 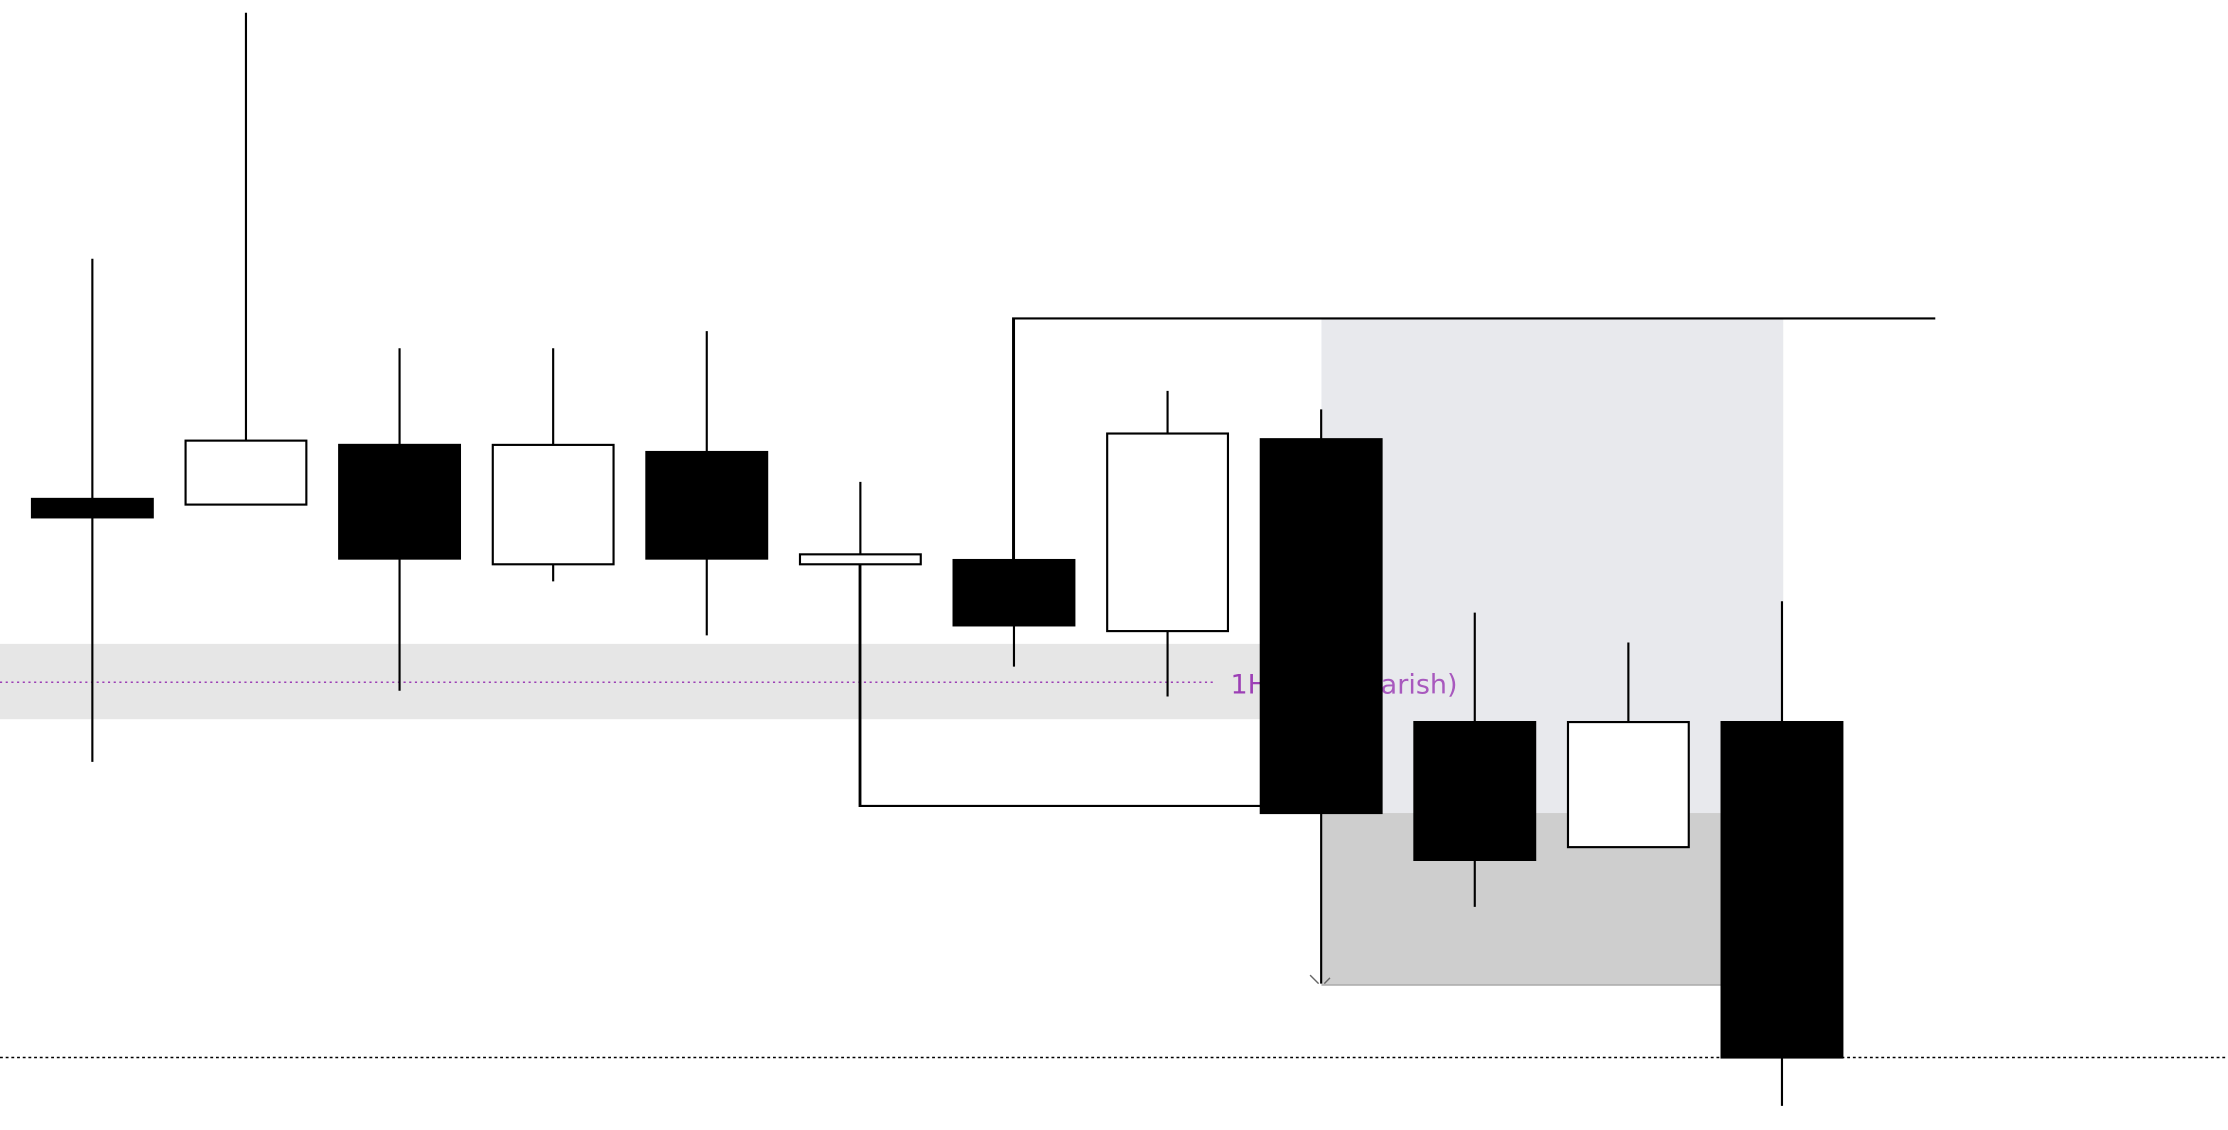 I want to click on demand-zone-box, so click(x=1552, y=899).